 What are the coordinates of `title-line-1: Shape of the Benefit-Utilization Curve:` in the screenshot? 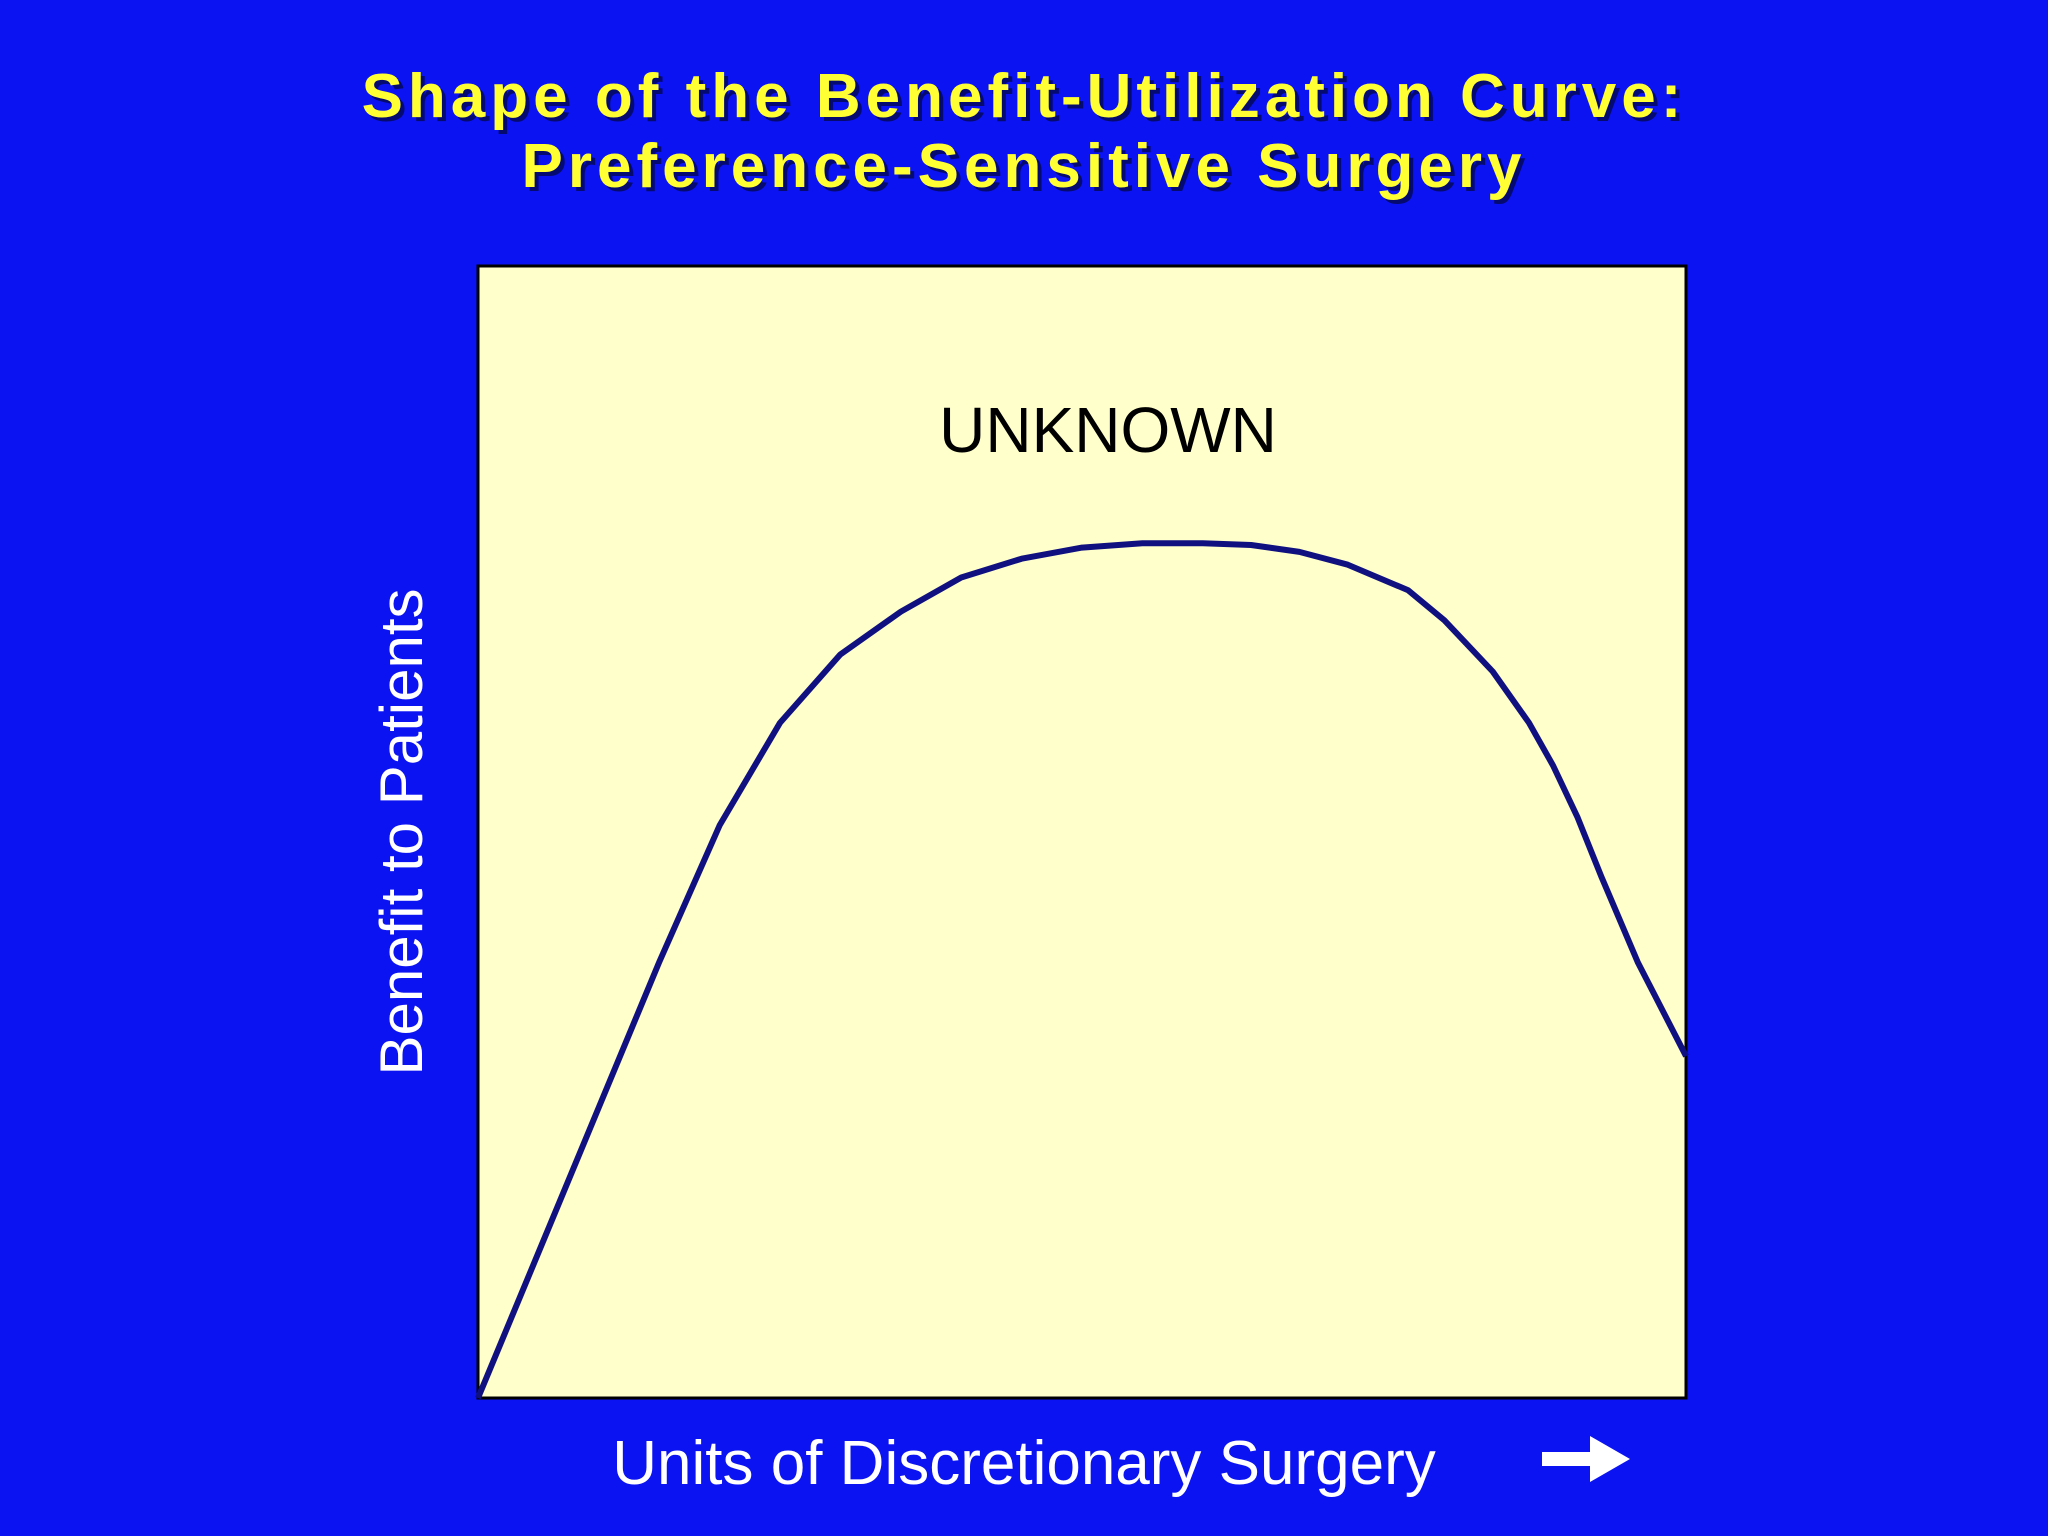 It's located at (1024, 96).